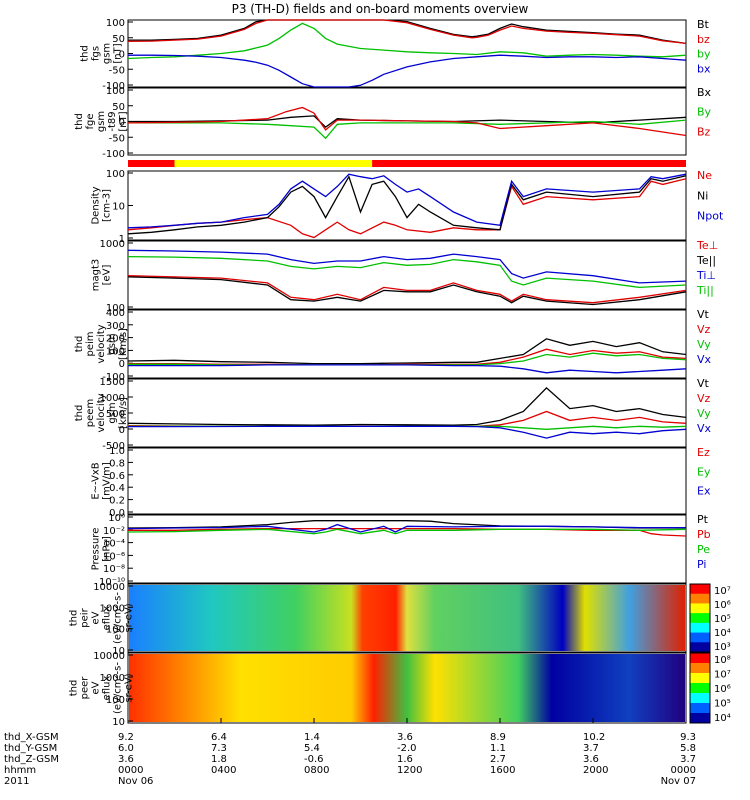 This screenshot has width=750, height=800. Describe the element at coordinates (703, 39) in the screenshot. I see `legend-entry: bz` at that location.